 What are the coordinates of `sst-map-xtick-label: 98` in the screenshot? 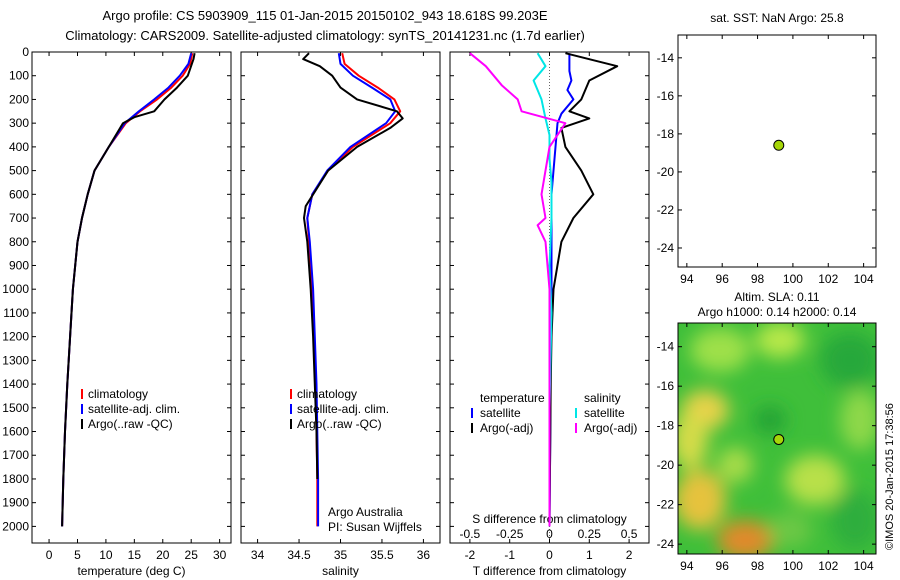 It's located at (758, 279).